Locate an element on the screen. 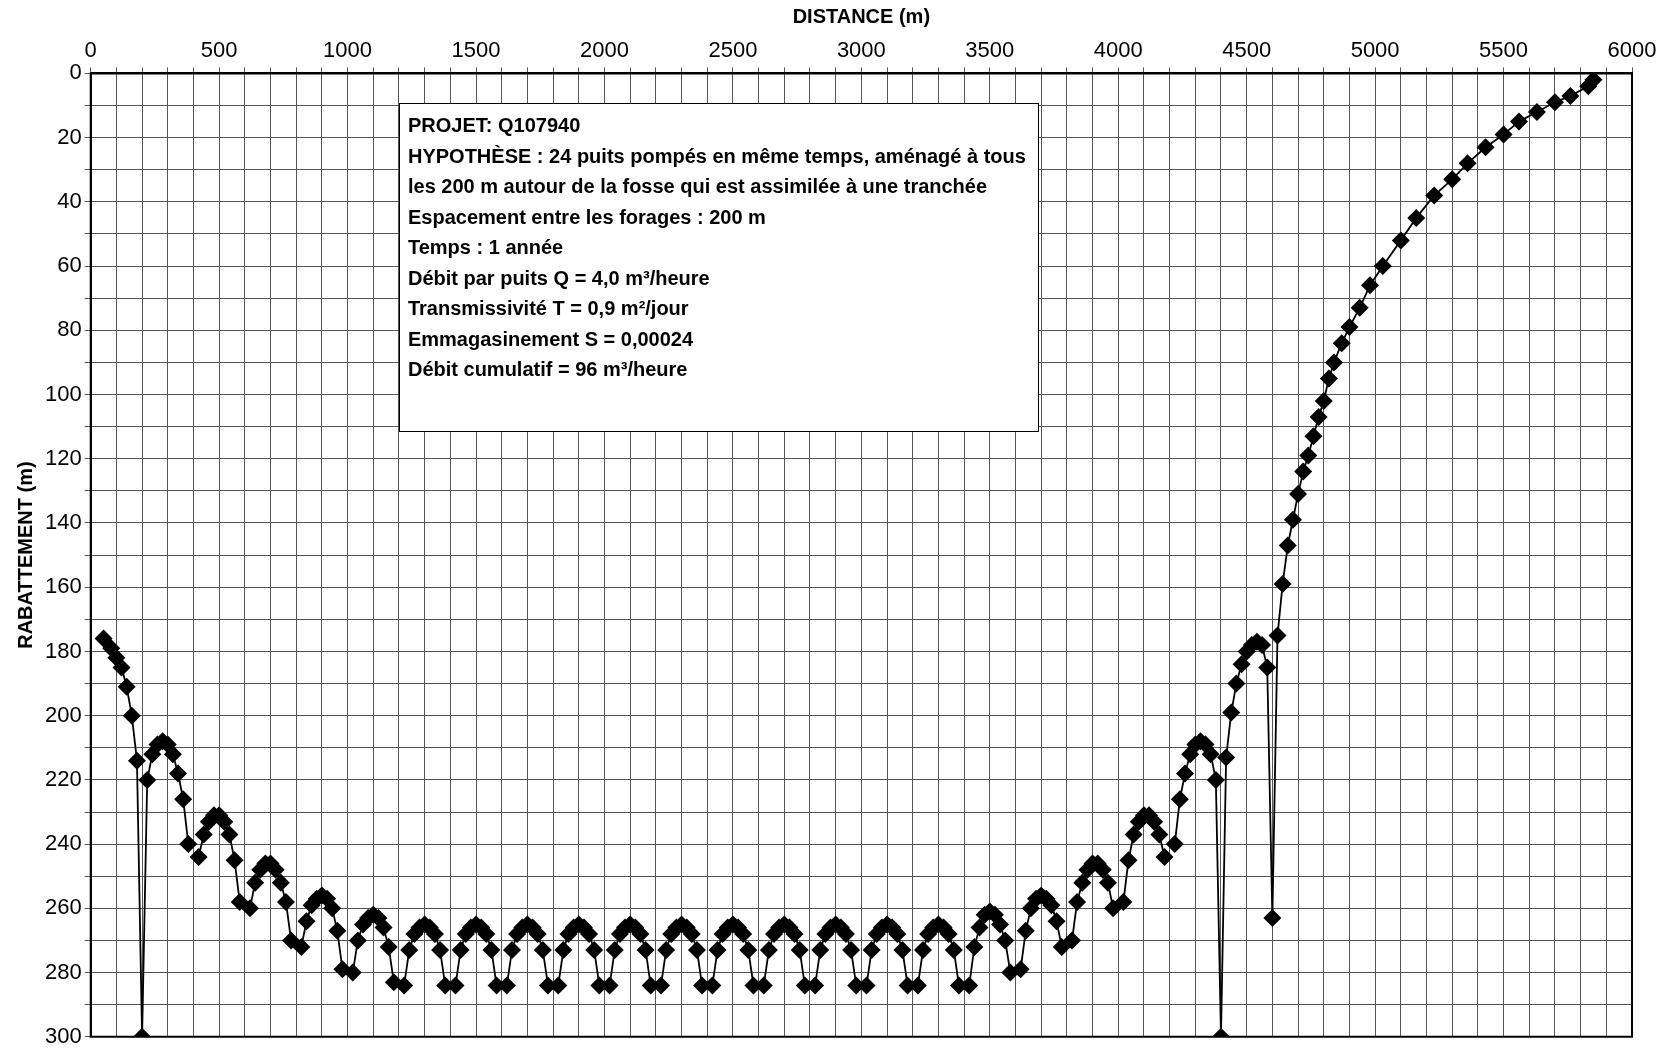 This screenshot has width=1667, height=1053. y-tick-label: 200 is located at coordinates (63, 714).